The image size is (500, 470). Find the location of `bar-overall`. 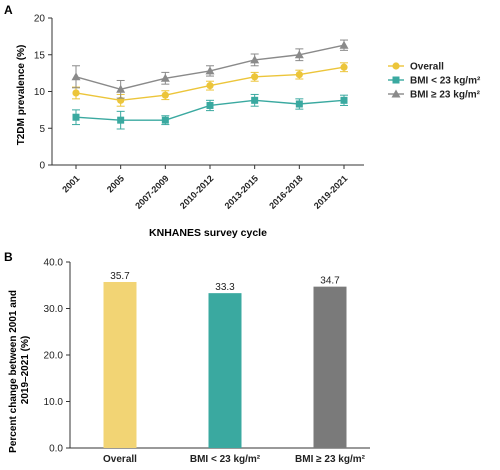

bar-overall is located at coordinates (120, 364).